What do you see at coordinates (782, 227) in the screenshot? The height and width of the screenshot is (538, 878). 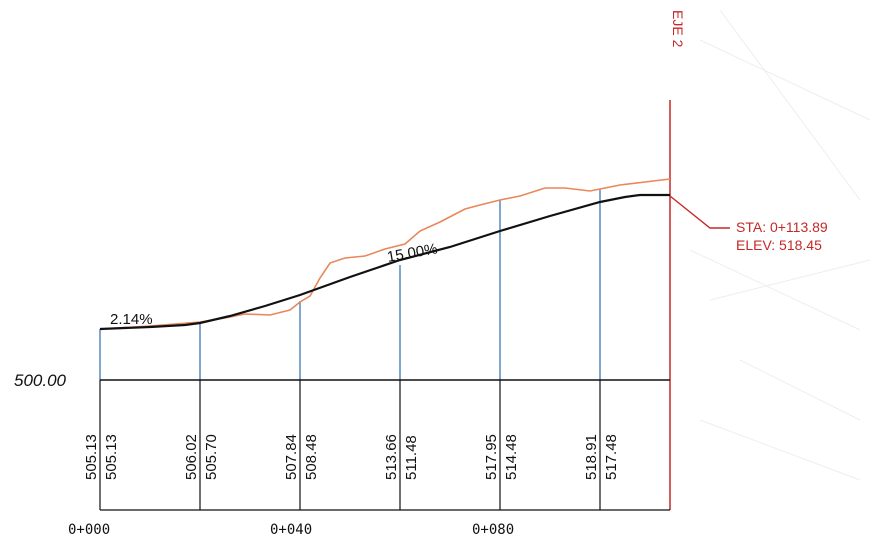 I see `callout-station: STA: 0+113.89` at bounding box center [782, 227].